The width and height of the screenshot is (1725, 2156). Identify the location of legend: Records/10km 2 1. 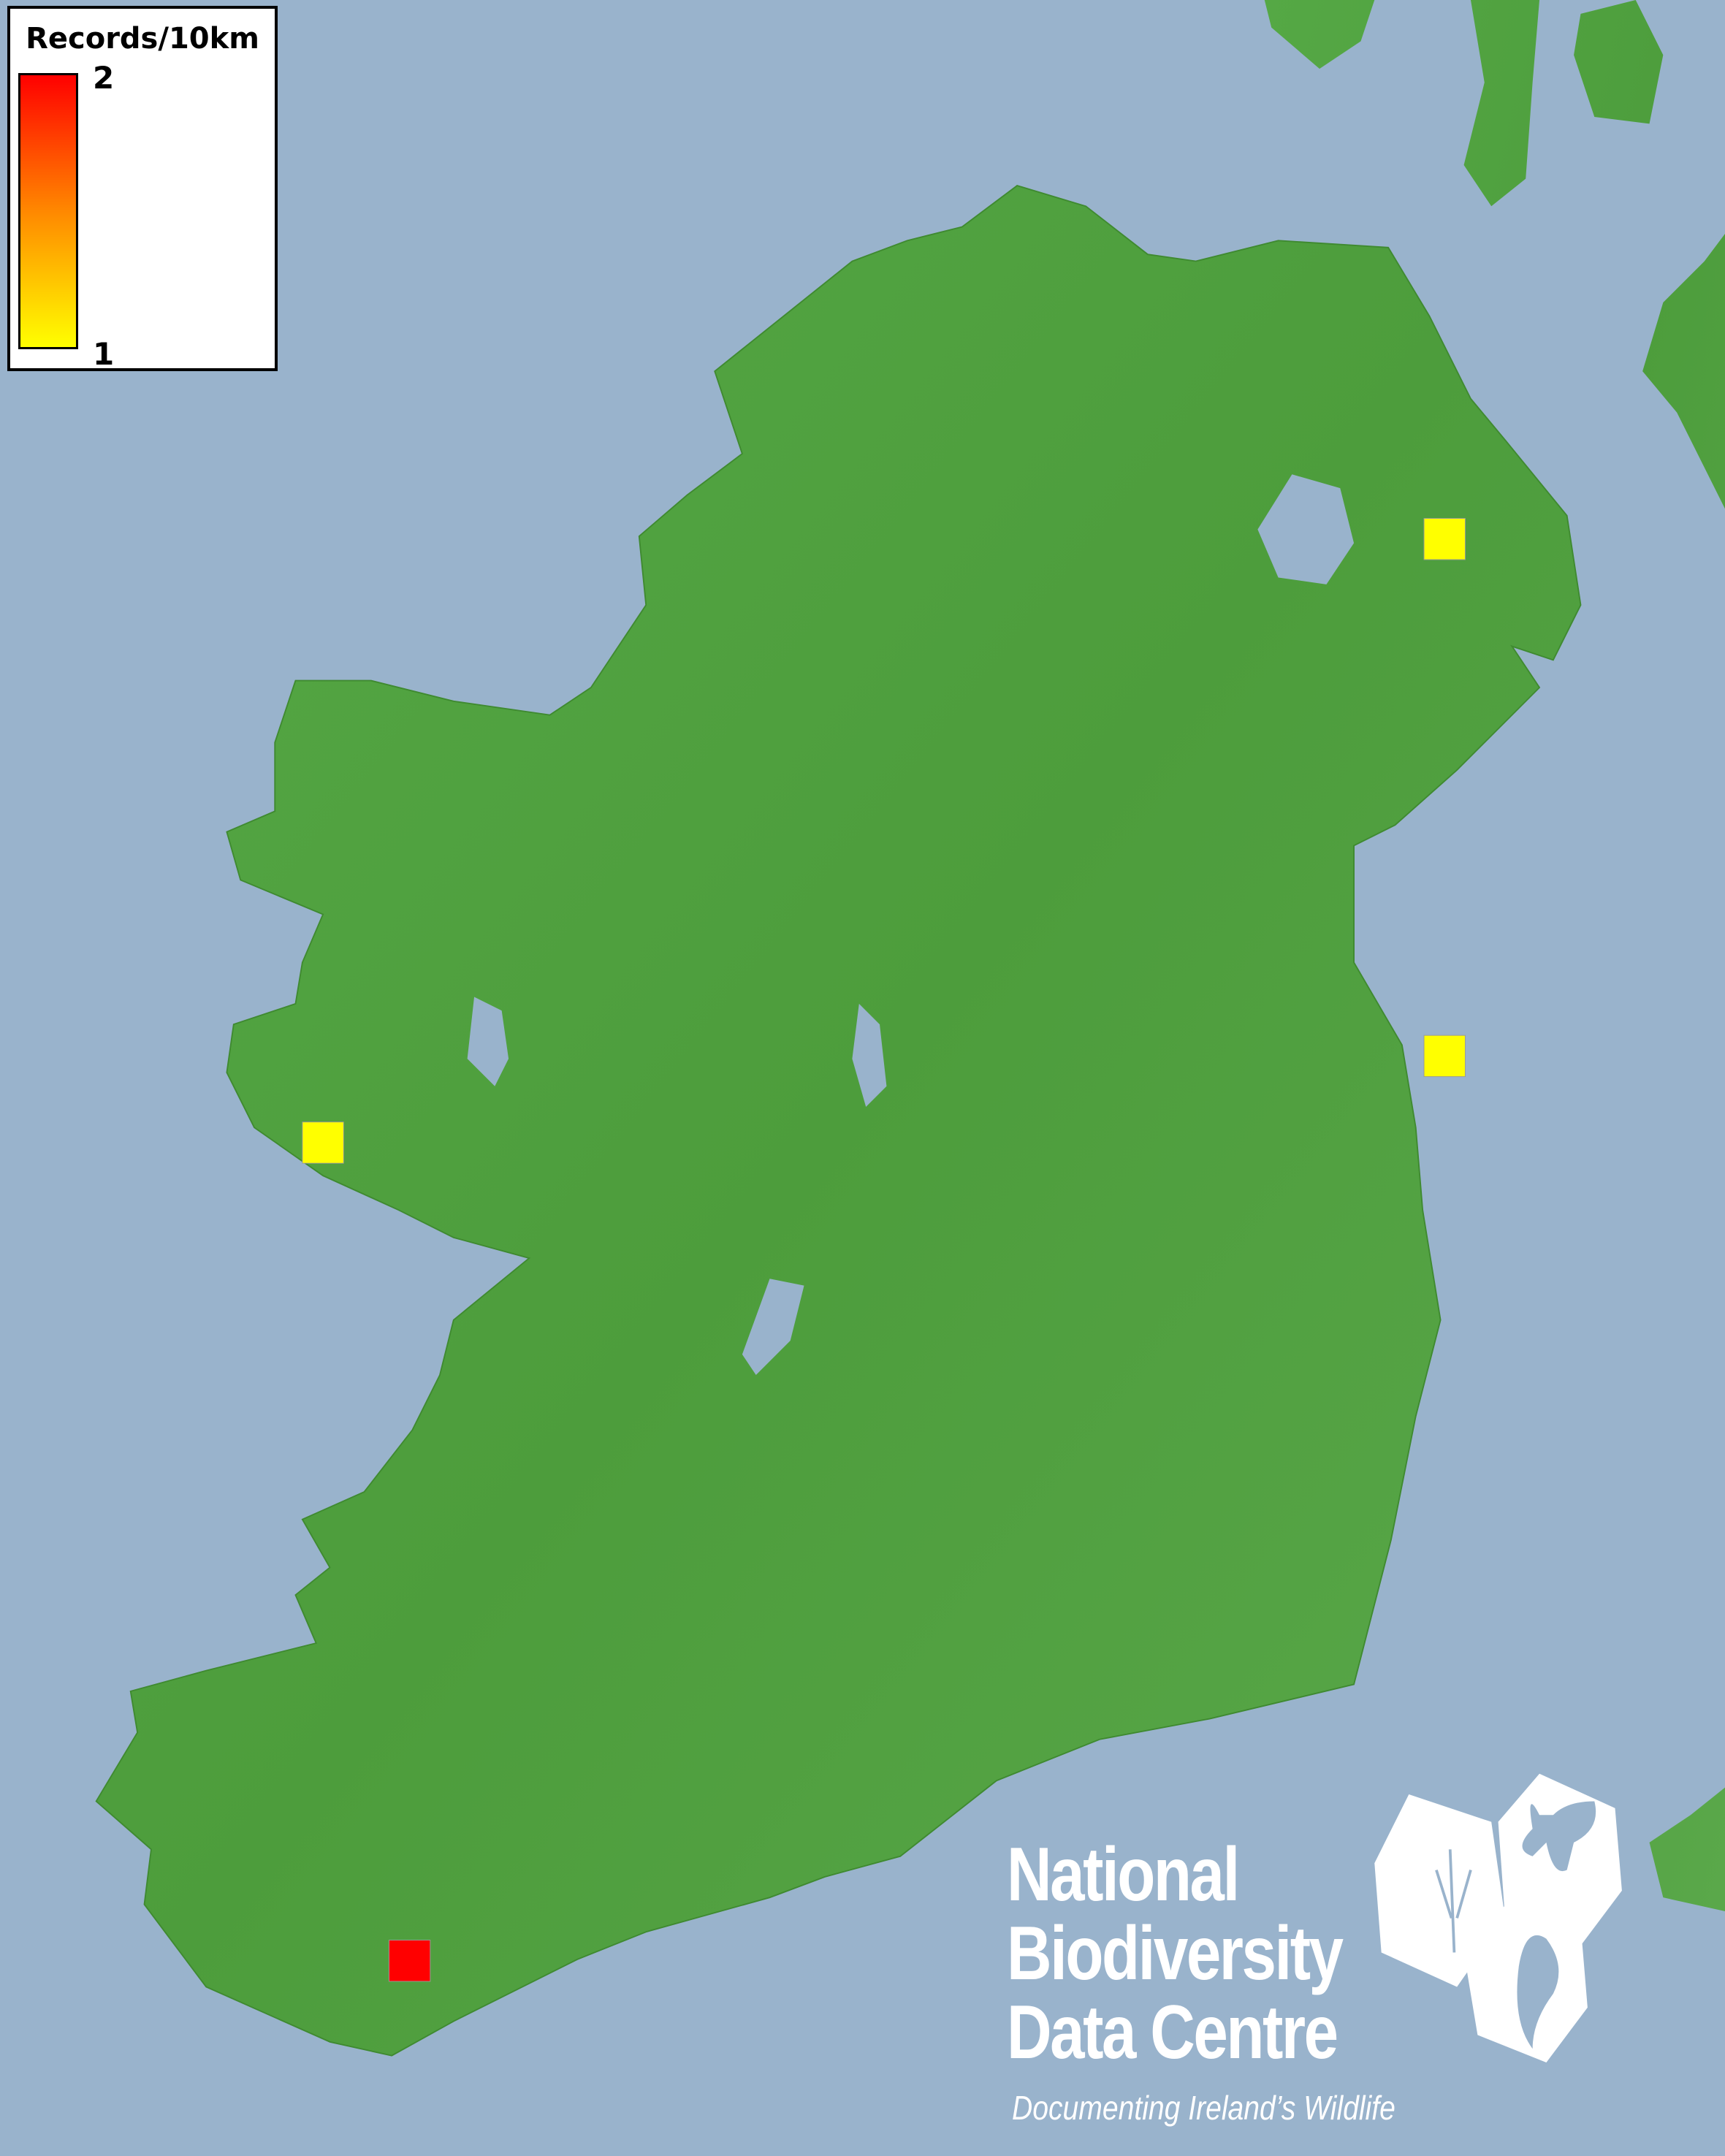
(142, 189).